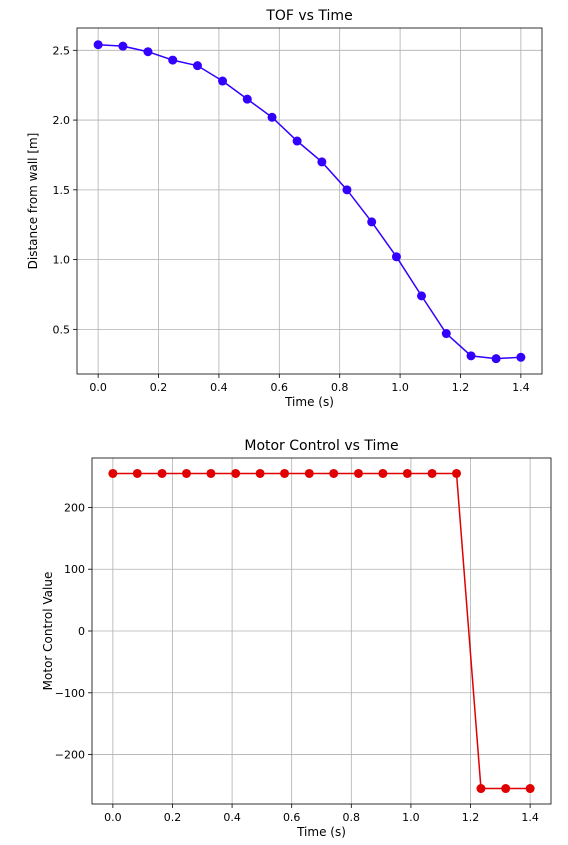 This screenshot has width=568, height=845. What do you see at coordinates (81, 631) in the screenshot?
I see `chart2-y-tick-label: 0` at bounding box center [81, 631].